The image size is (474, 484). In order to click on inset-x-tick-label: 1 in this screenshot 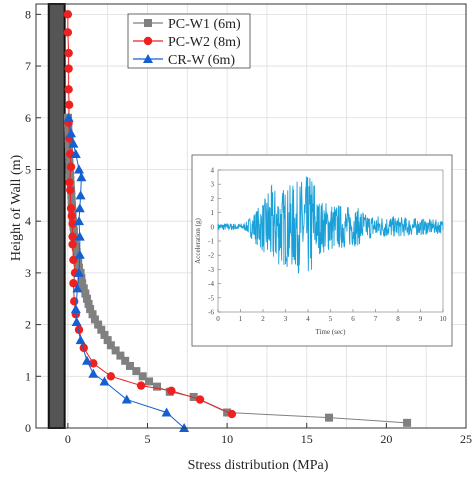, I will do `click(241, 319)`.